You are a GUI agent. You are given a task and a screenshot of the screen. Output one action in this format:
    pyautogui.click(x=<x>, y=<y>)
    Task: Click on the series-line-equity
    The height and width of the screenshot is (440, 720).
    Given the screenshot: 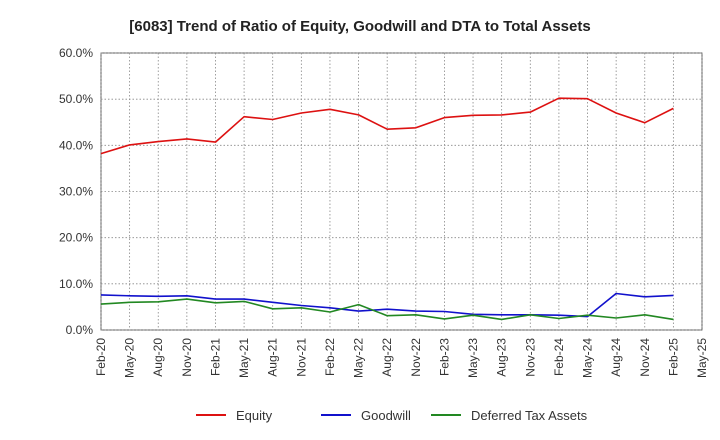 What is the action you would take?
    pyautogui.click(x=387, y=126)
    